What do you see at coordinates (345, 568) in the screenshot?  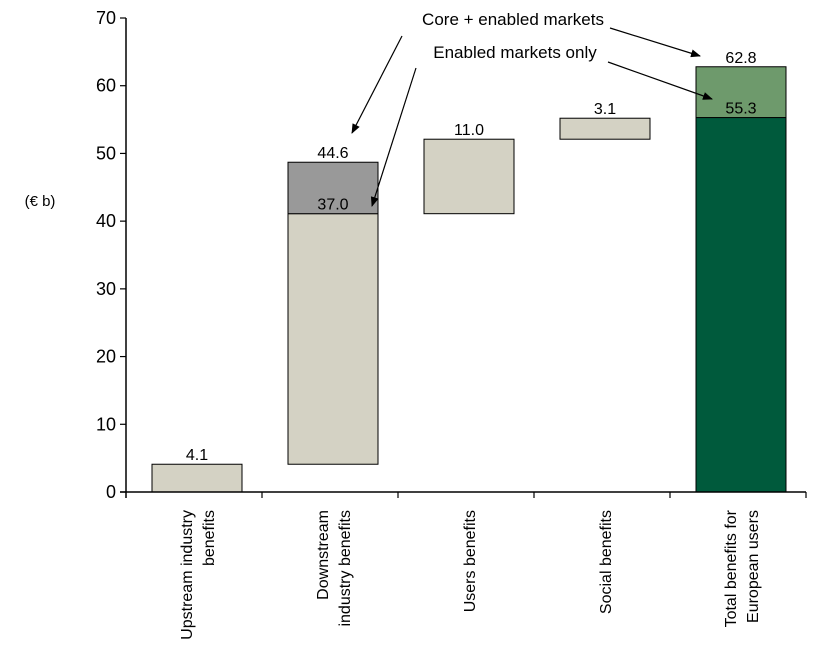 I see `x-tick-label-1-1: industry benefits` at bounding box center [345, 568].